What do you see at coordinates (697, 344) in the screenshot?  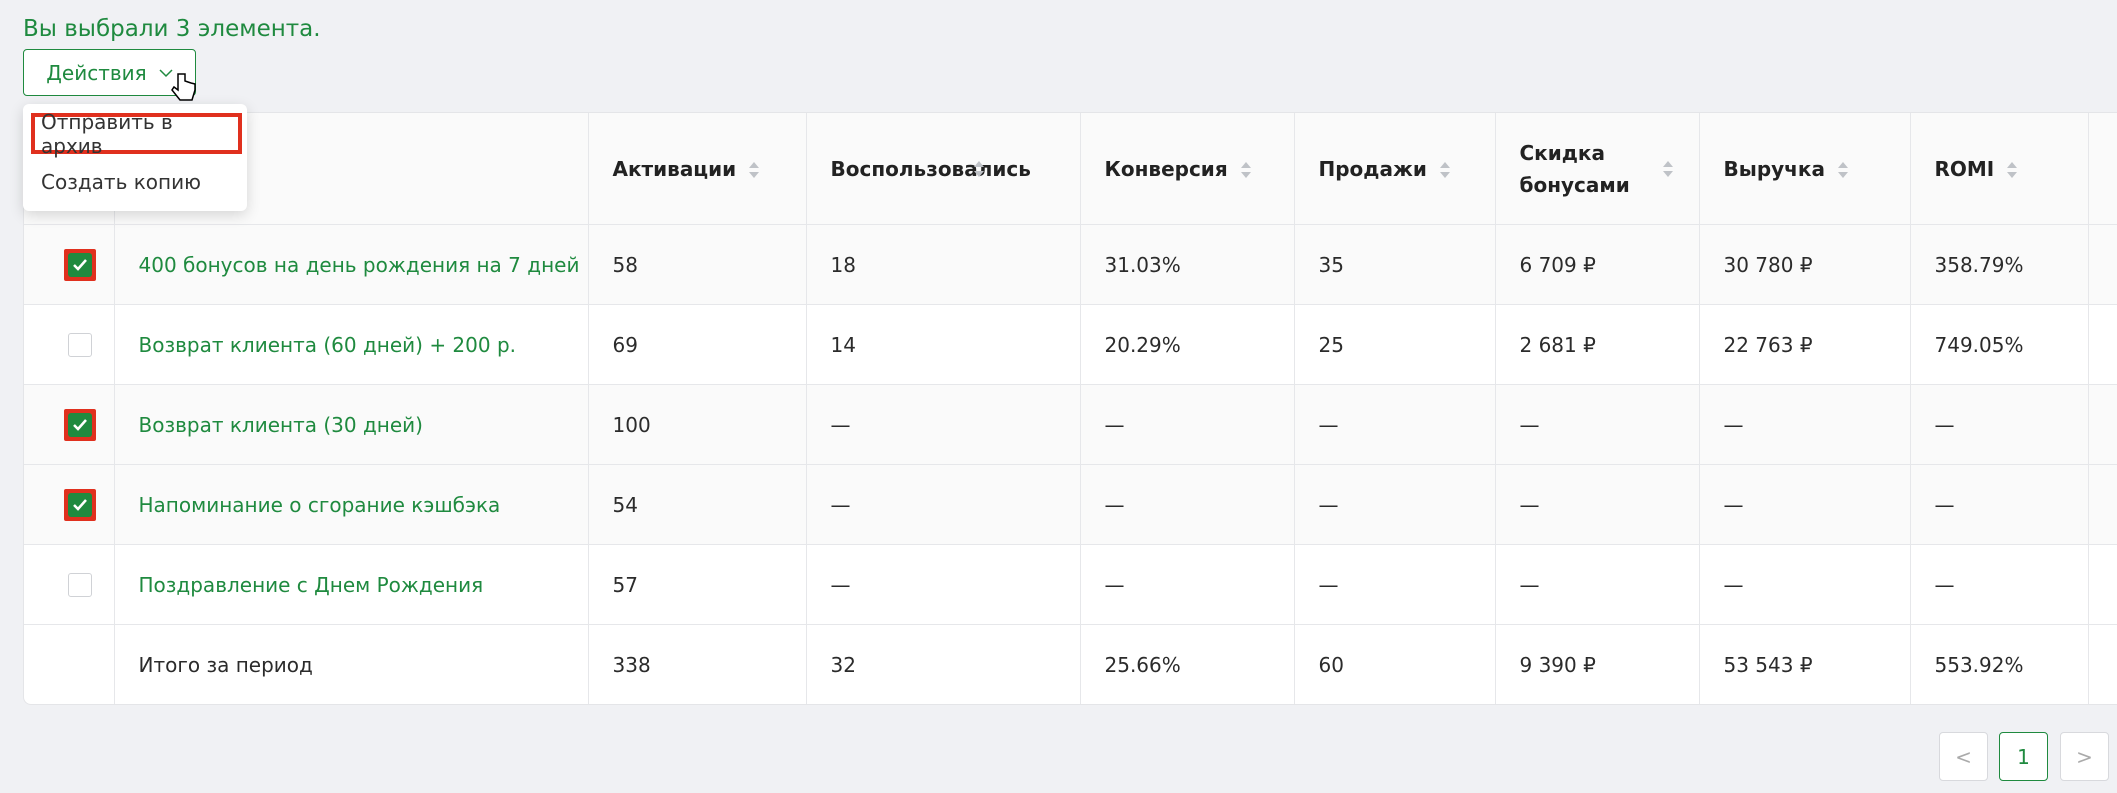 I see `cell: 69` at bounding box center [697, 344].